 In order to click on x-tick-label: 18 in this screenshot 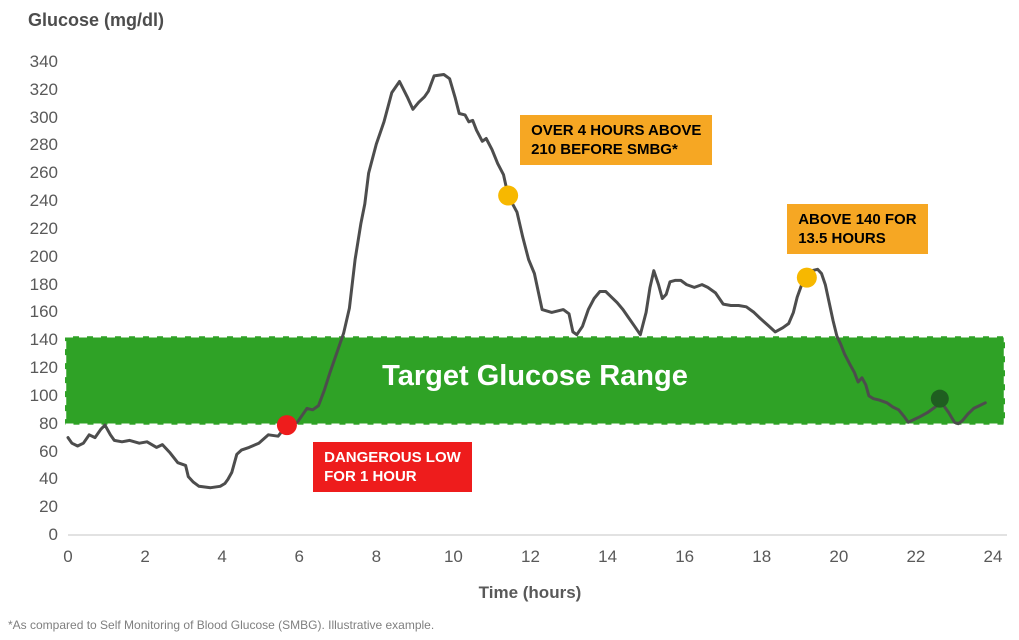, I will do `click(762, 556)`.